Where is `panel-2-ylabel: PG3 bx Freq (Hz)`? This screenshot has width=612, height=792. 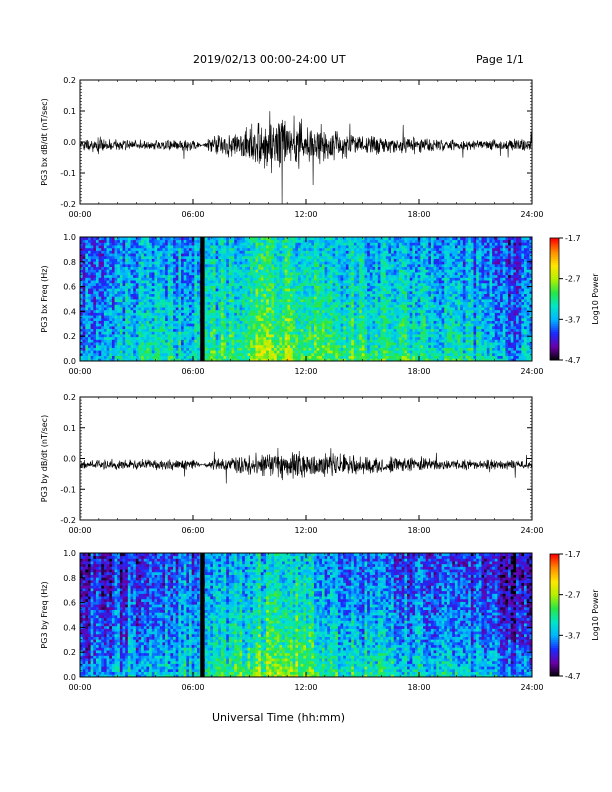 panel-2-ylabel: PG3 bx Freq (Hz) is located at coordinates (44, 298).